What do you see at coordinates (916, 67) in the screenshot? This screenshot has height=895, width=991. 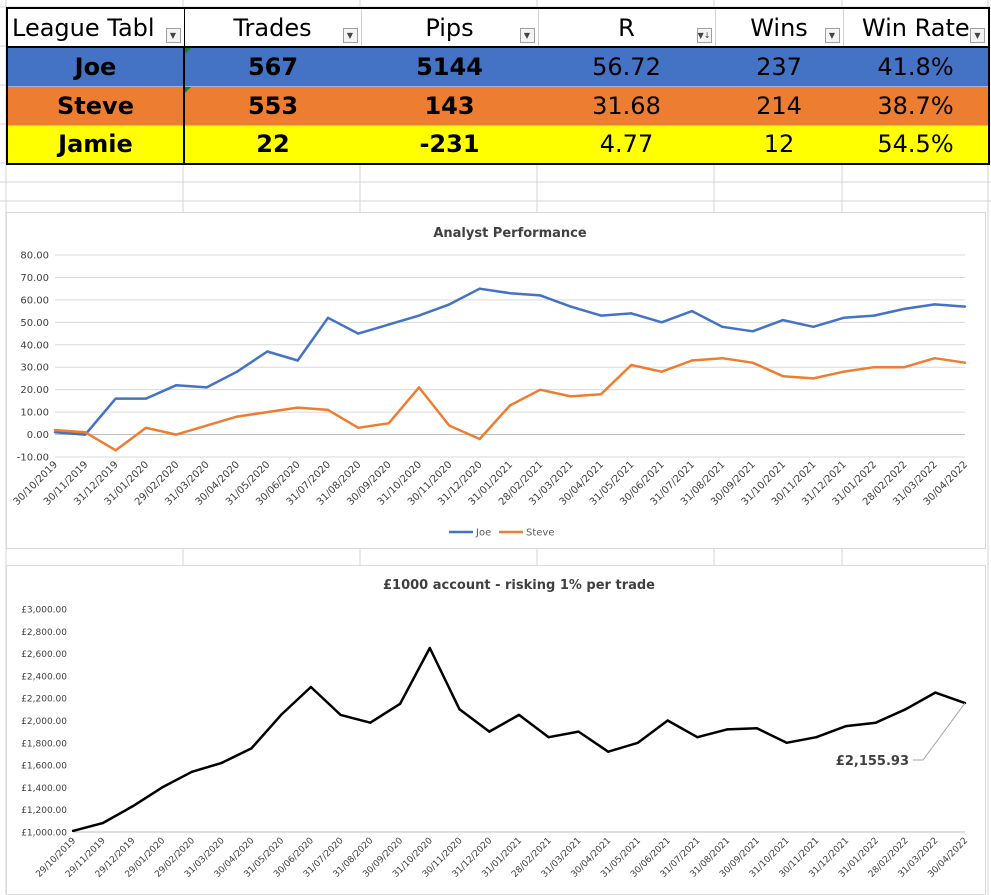 I see `cell-win-rate: 41.8%` at bounding box center [916, 67].